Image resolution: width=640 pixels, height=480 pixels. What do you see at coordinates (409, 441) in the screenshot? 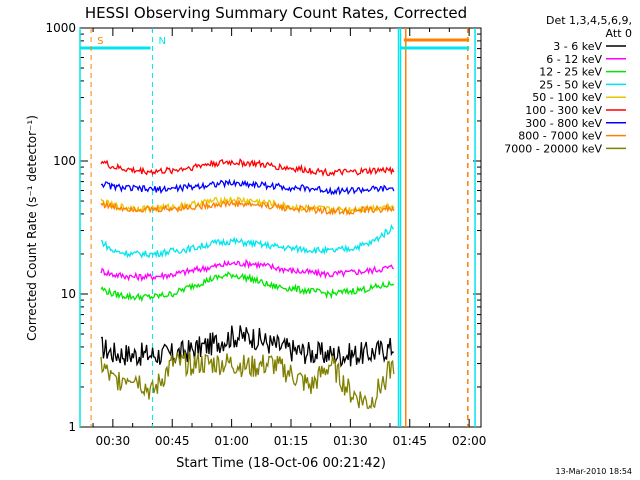
I see `x-tick-label: 01:45` at bounding box center [409, 441].